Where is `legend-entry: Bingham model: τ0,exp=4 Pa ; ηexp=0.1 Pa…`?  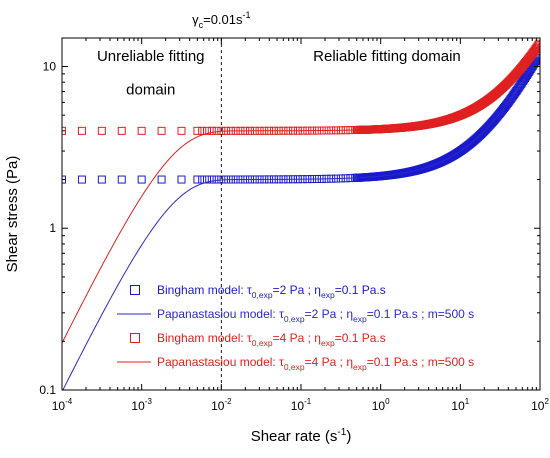
legend-entry: Bingham model: τ0,exp=4 Pa ; ηexp=0.1 Pa… is located at coordinates (258, 339).